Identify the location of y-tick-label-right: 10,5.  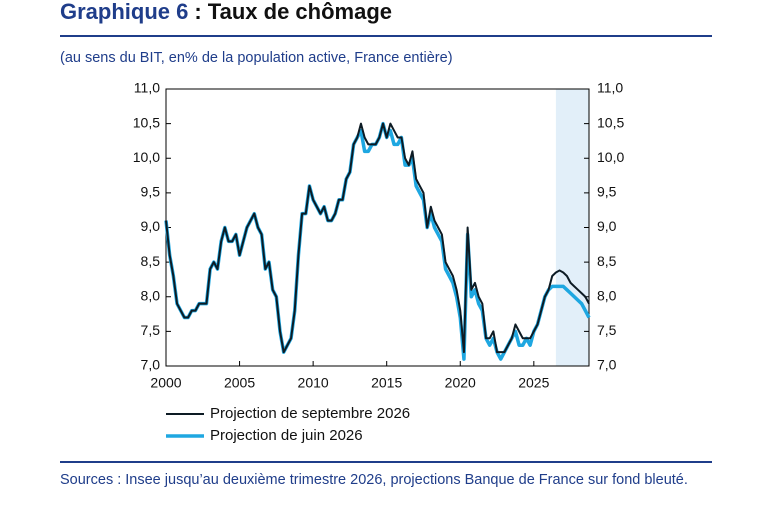
(610, 122).